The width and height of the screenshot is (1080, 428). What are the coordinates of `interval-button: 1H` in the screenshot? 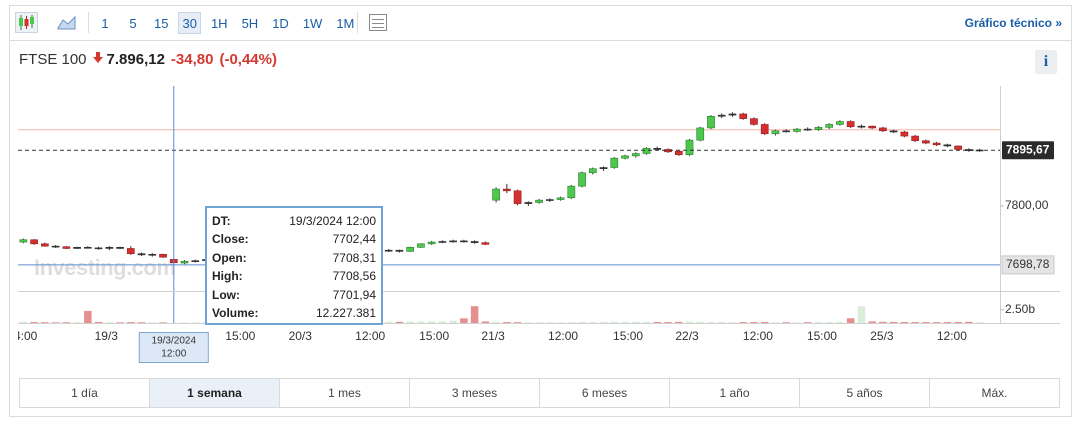 It's located at (219, 23).